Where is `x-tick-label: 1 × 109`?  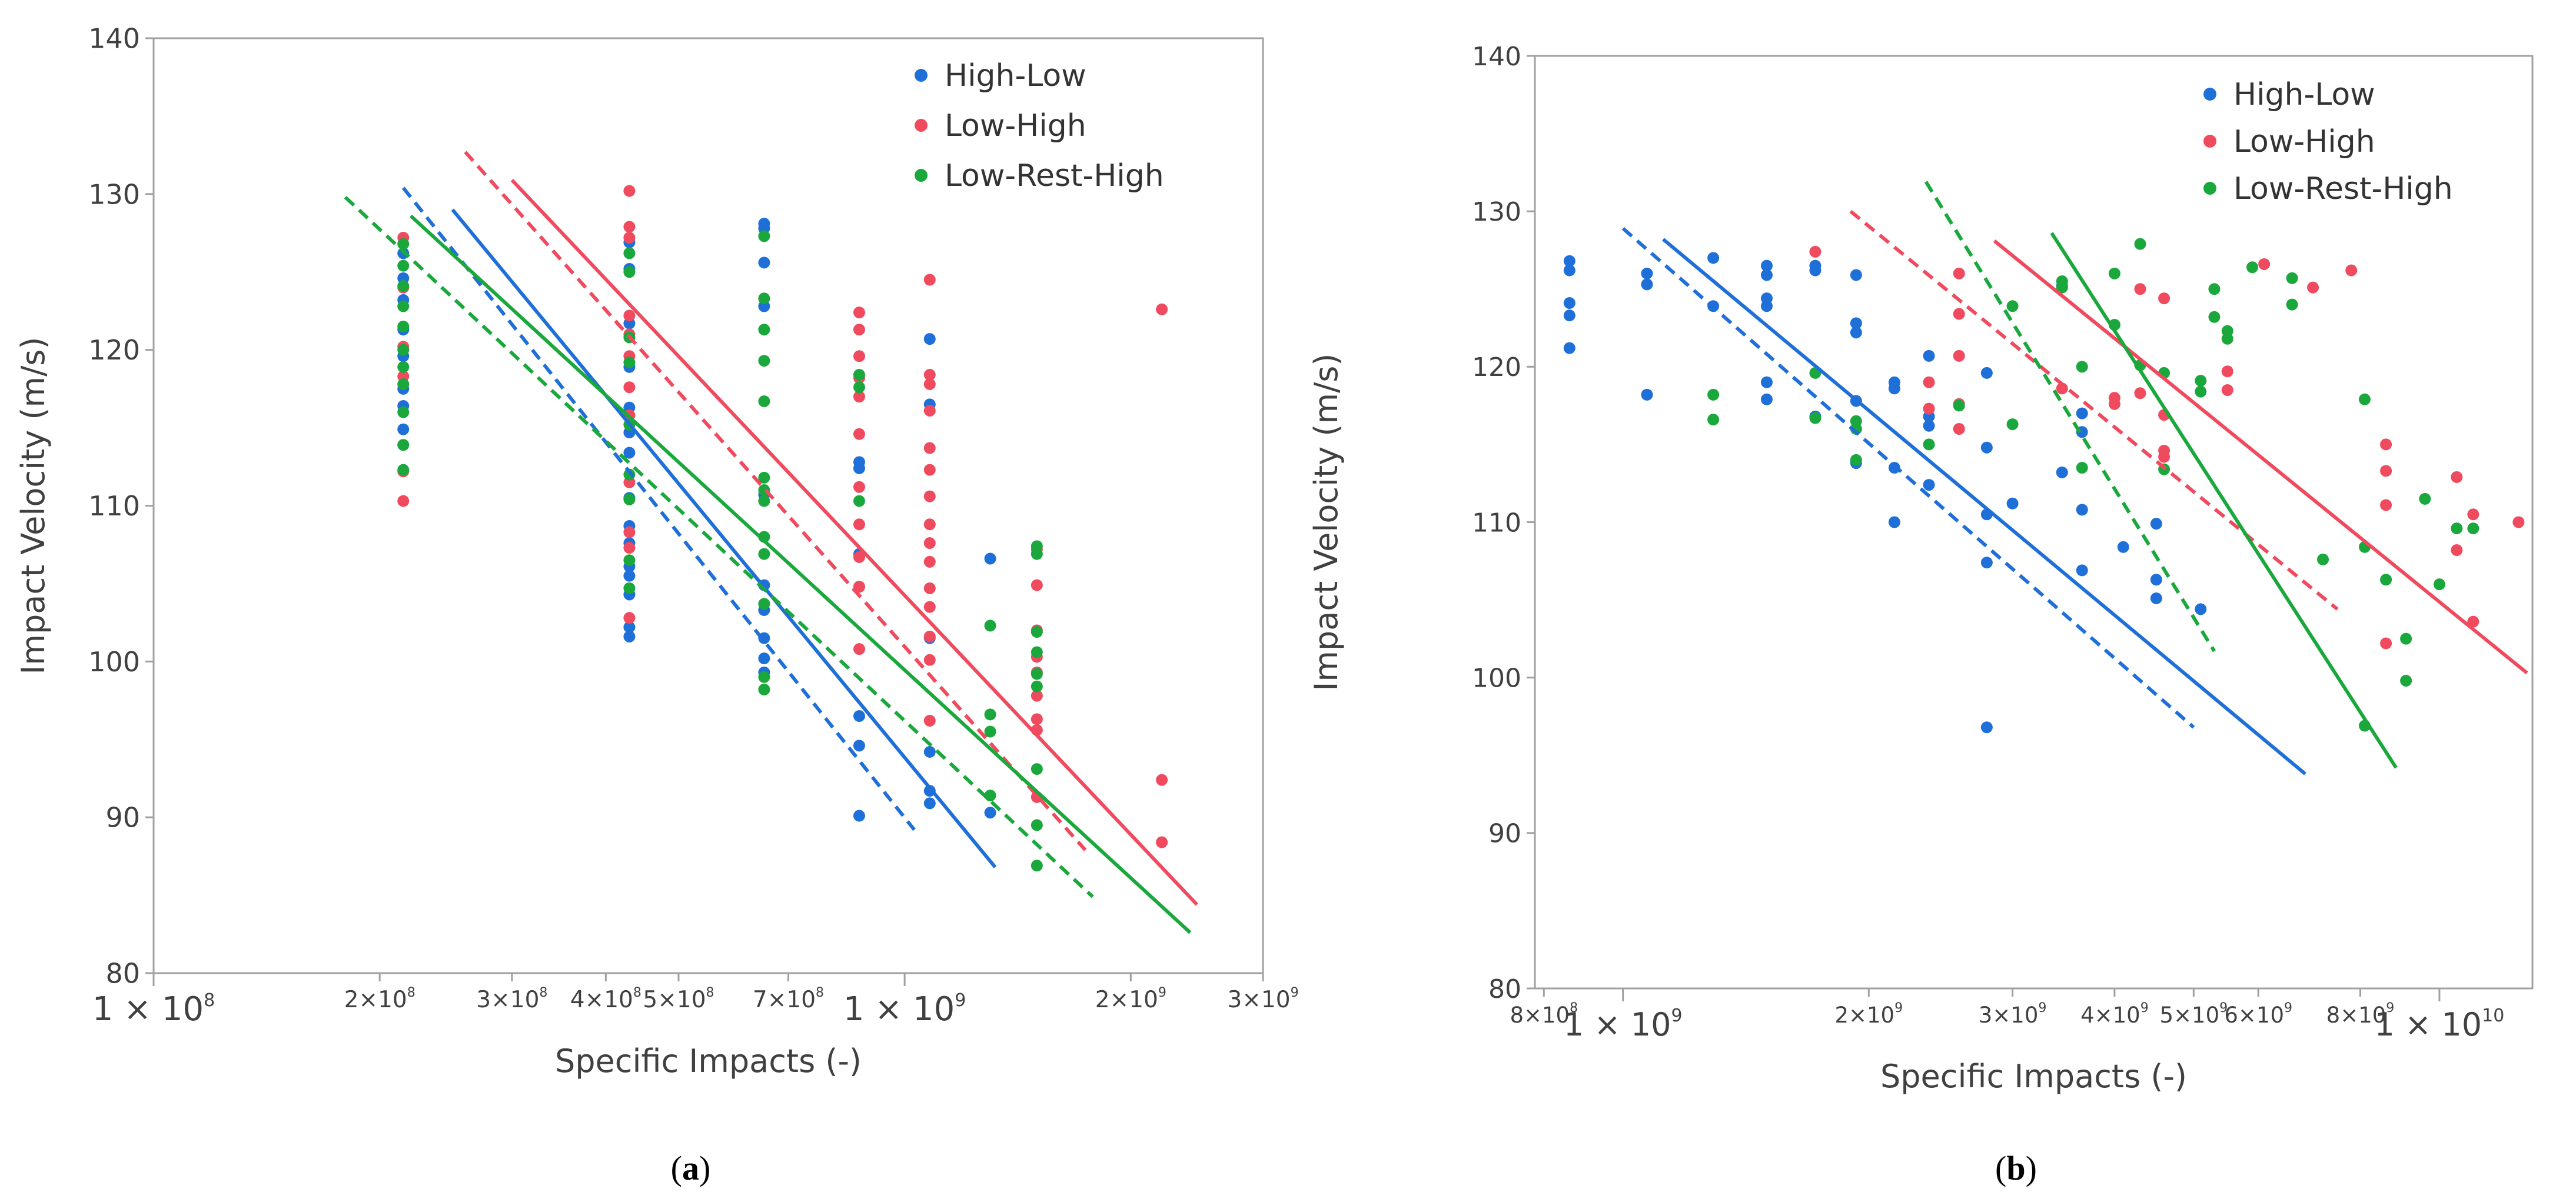 x-tick-label: 1 × 109 is located at coordinates (1623, 1024).